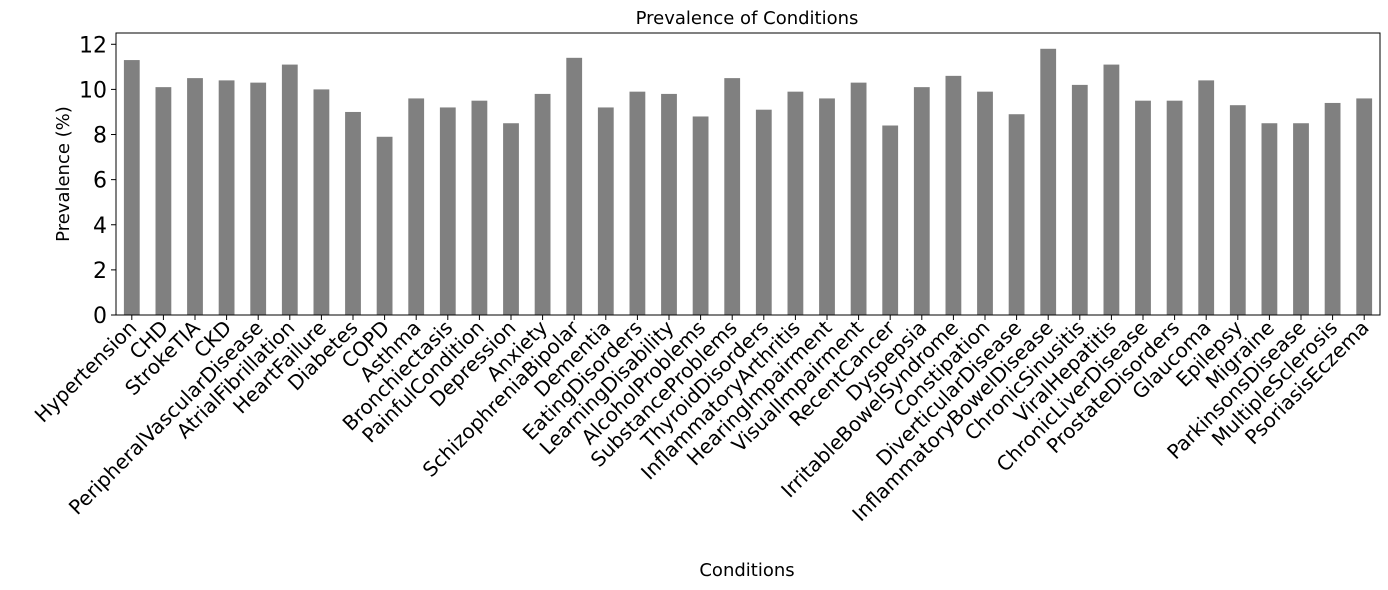 This screenshot has width=1388, height=590. Describe the element at coordinates (63, 174) in the screenshot. I see `y-axis-label: Prevalence (%)` at that location.